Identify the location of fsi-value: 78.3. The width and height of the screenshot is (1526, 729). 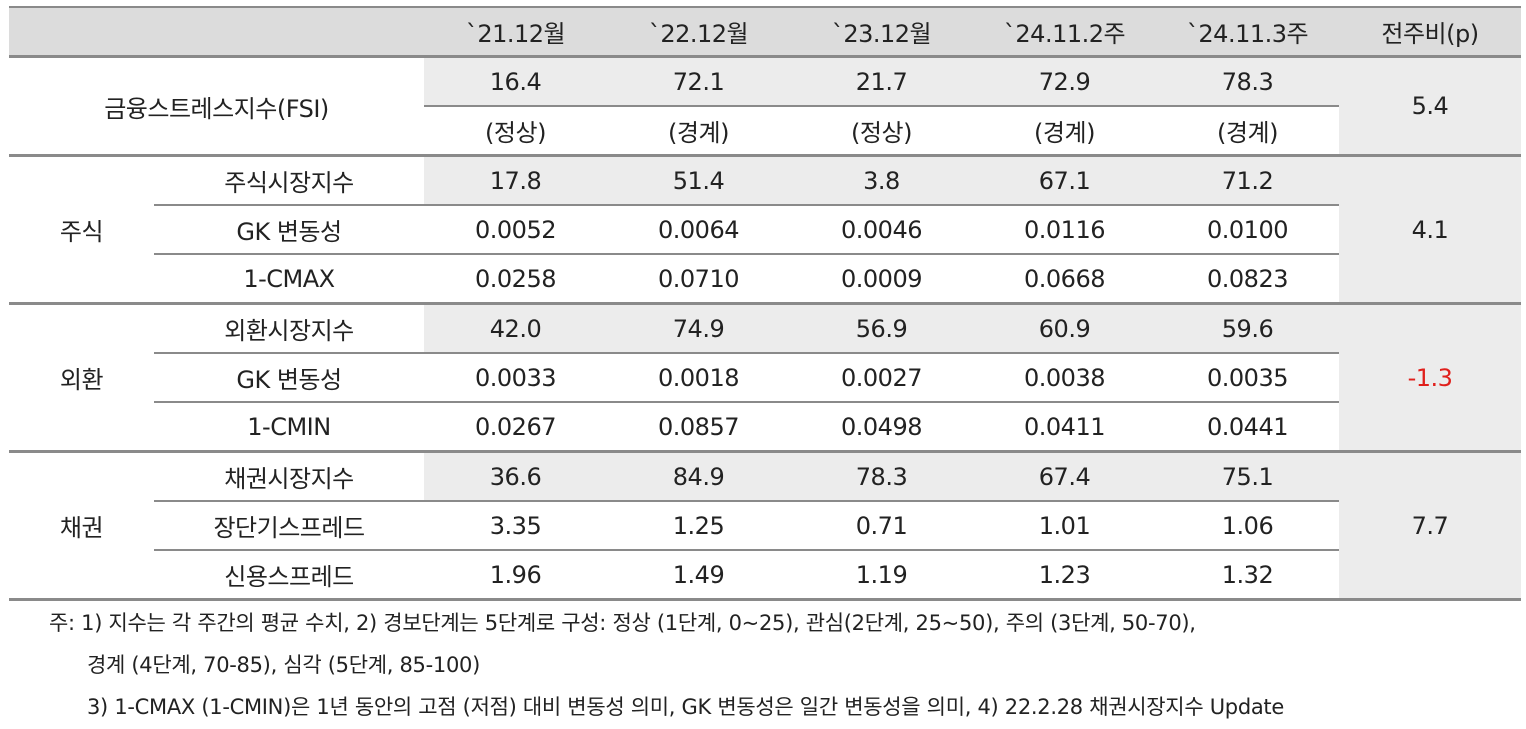
(1247, 81).